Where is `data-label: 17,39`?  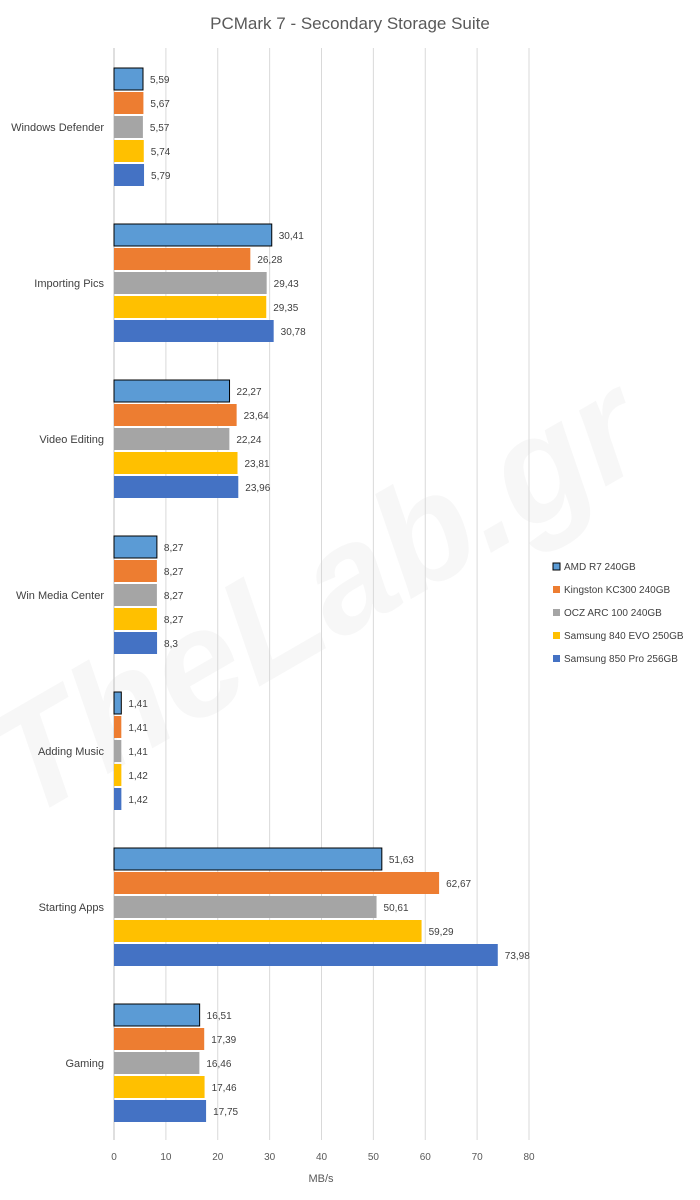
data-label: 17,39 is located at coordinates (223, 1040).